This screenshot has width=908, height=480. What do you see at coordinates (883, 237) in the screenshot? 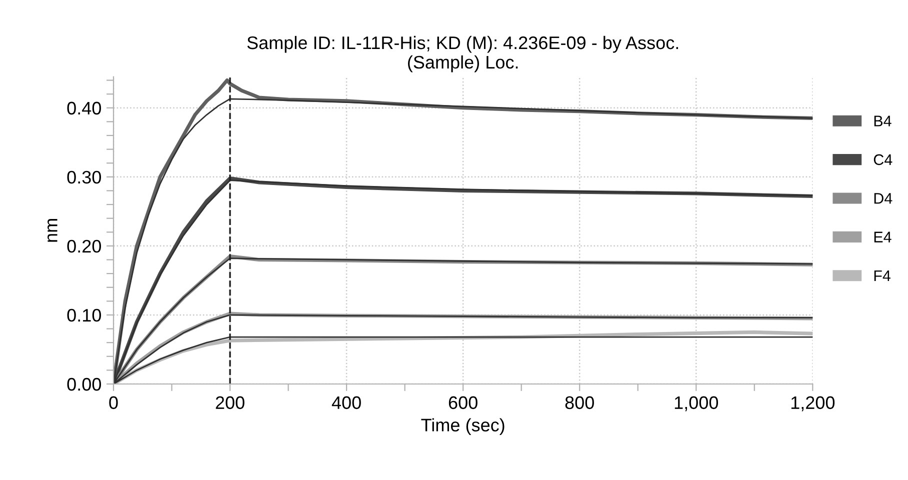
I see `legend-label: E4` at bounding box center [883, 237].